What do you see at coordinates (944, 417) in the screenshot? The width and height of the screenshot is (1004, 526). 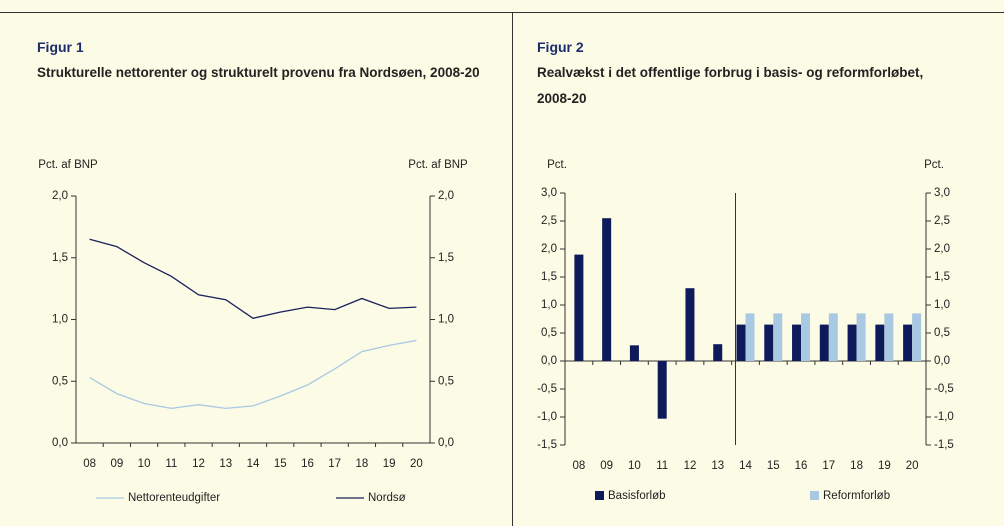 I see `y2-tick-label: -1,0` at bounding box center [944, 417].